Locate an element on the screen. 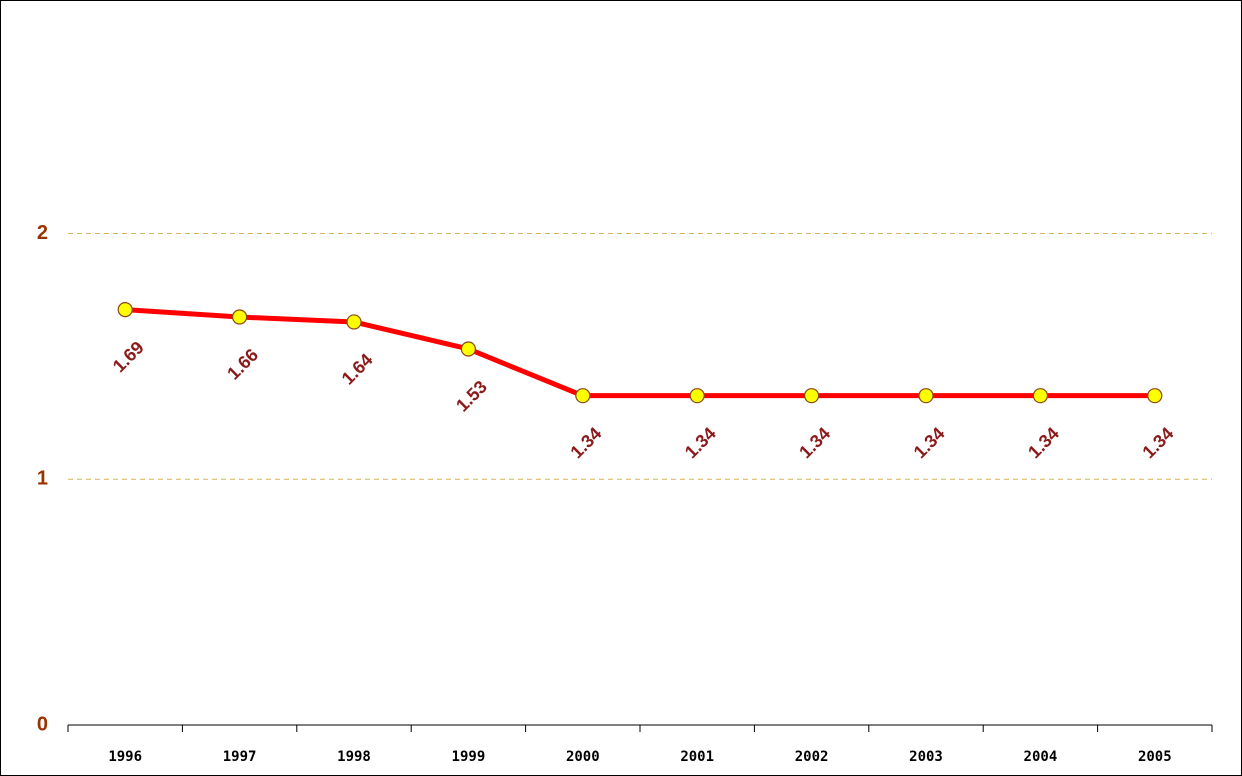 The height and width of the screenshot is (776, 1242). y-tick-label: 0 is located at coordinates (42, 724).